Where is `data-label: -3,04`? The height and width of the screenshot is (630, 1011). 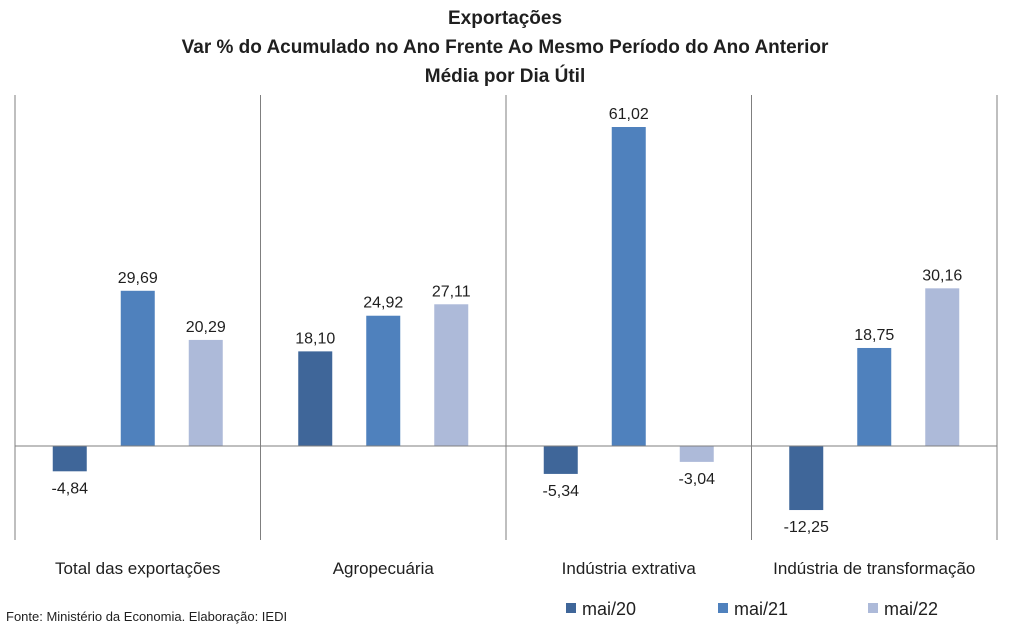 data-label: -3,04 is located at coordinates (697, 479).